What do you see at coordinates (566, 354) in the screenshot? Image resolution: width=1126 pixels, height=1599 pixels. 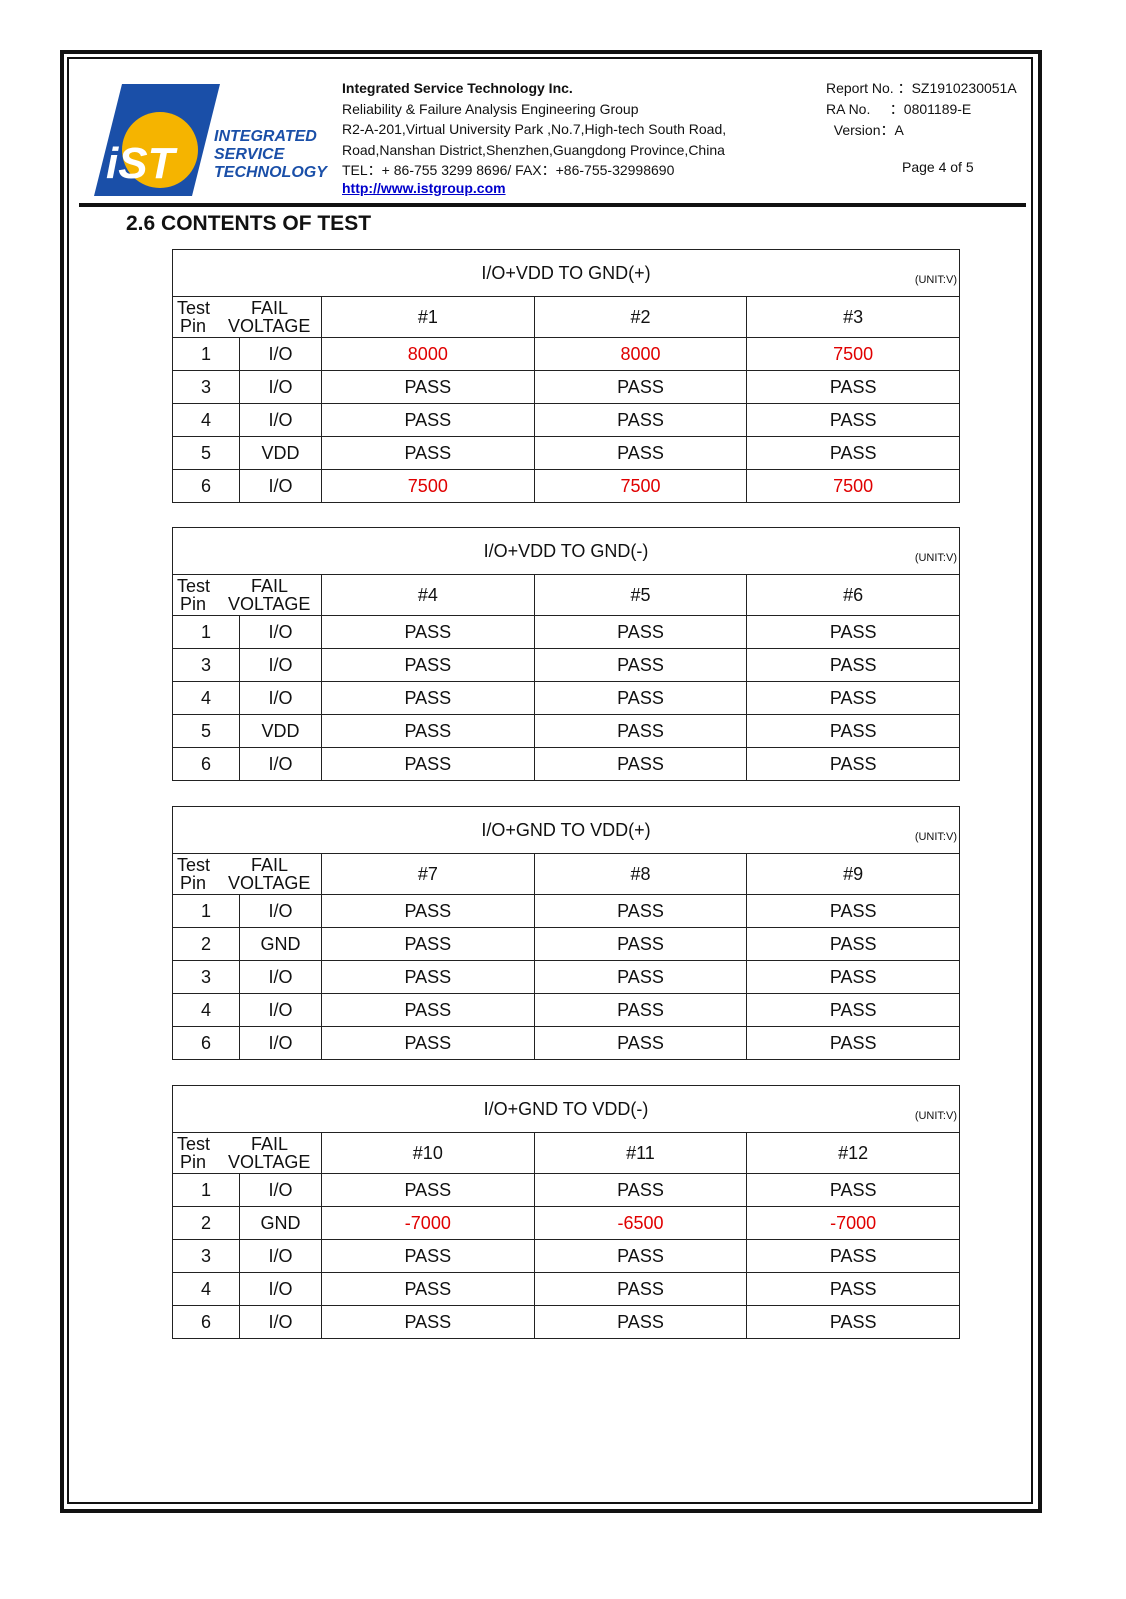 I see `table-row: 1 I/O 8000 8000 7500` at bounding box center [566, 354].